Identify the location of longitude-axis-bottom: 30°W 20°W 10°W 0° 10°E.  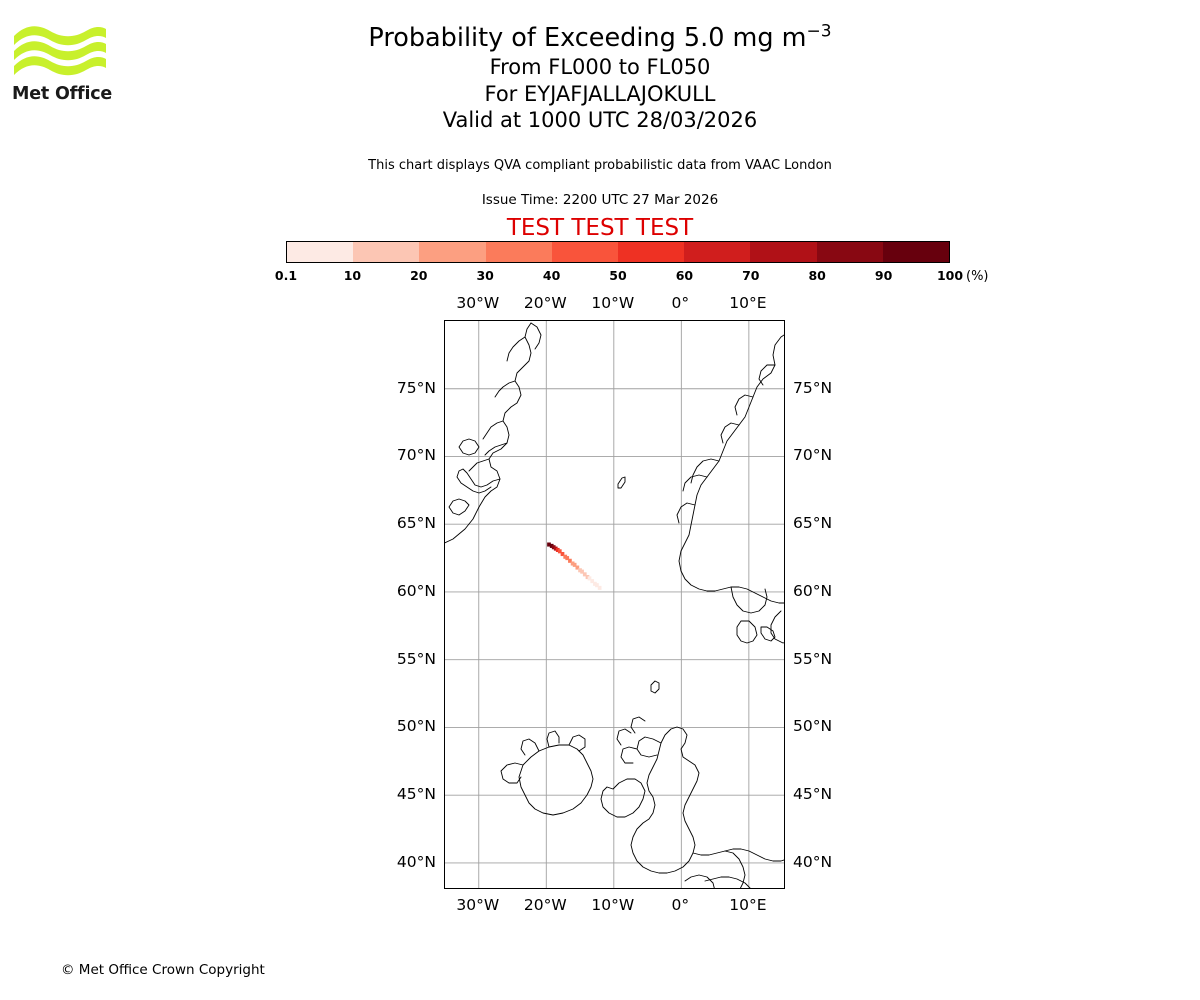
(614, 905).